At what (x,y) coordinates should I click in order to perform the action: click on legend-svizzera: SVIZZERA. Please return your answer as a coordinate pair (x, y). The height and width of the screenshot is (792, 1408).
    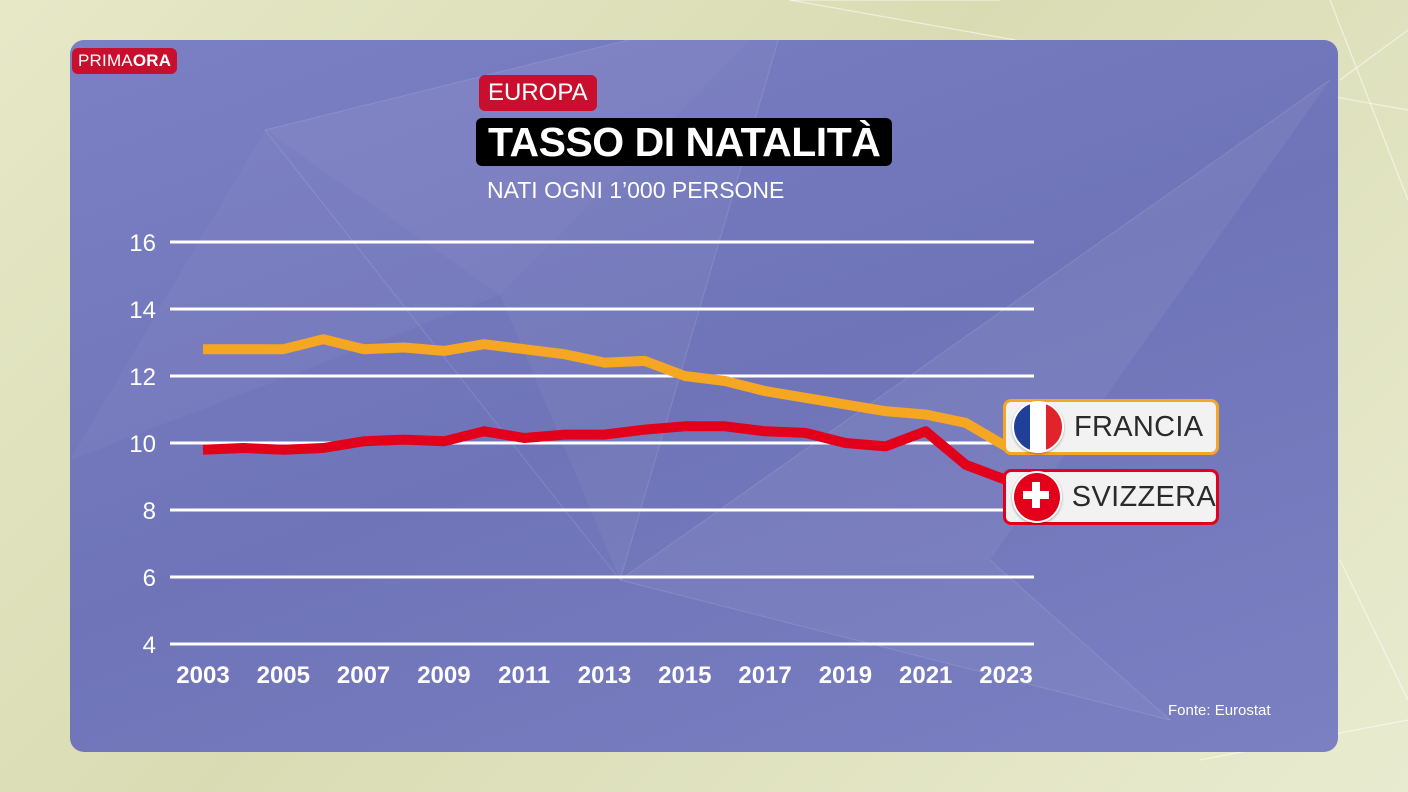
    Looking at the image, I should click on (1111, 497).